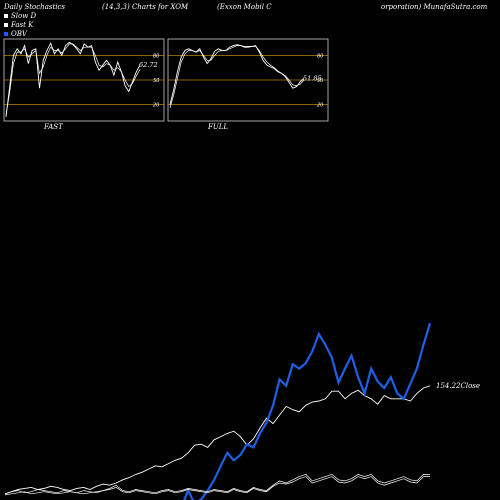 This screenshot has width=500, height=500. I want to click on legend-obv: OBV, so click(15, 34).